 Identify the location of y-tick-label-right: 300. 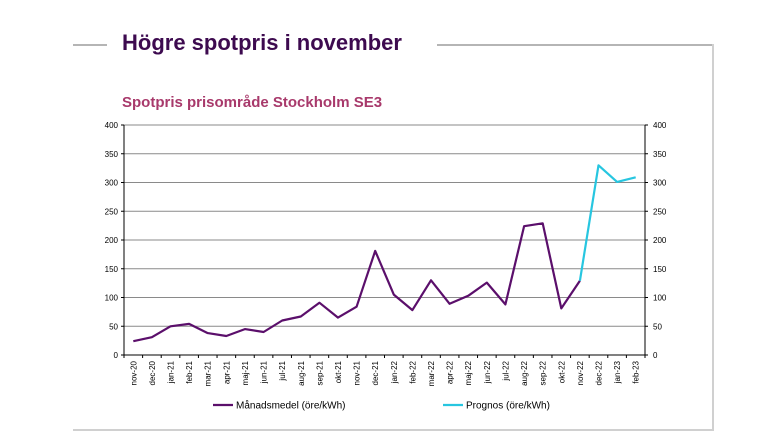
(660, 183).